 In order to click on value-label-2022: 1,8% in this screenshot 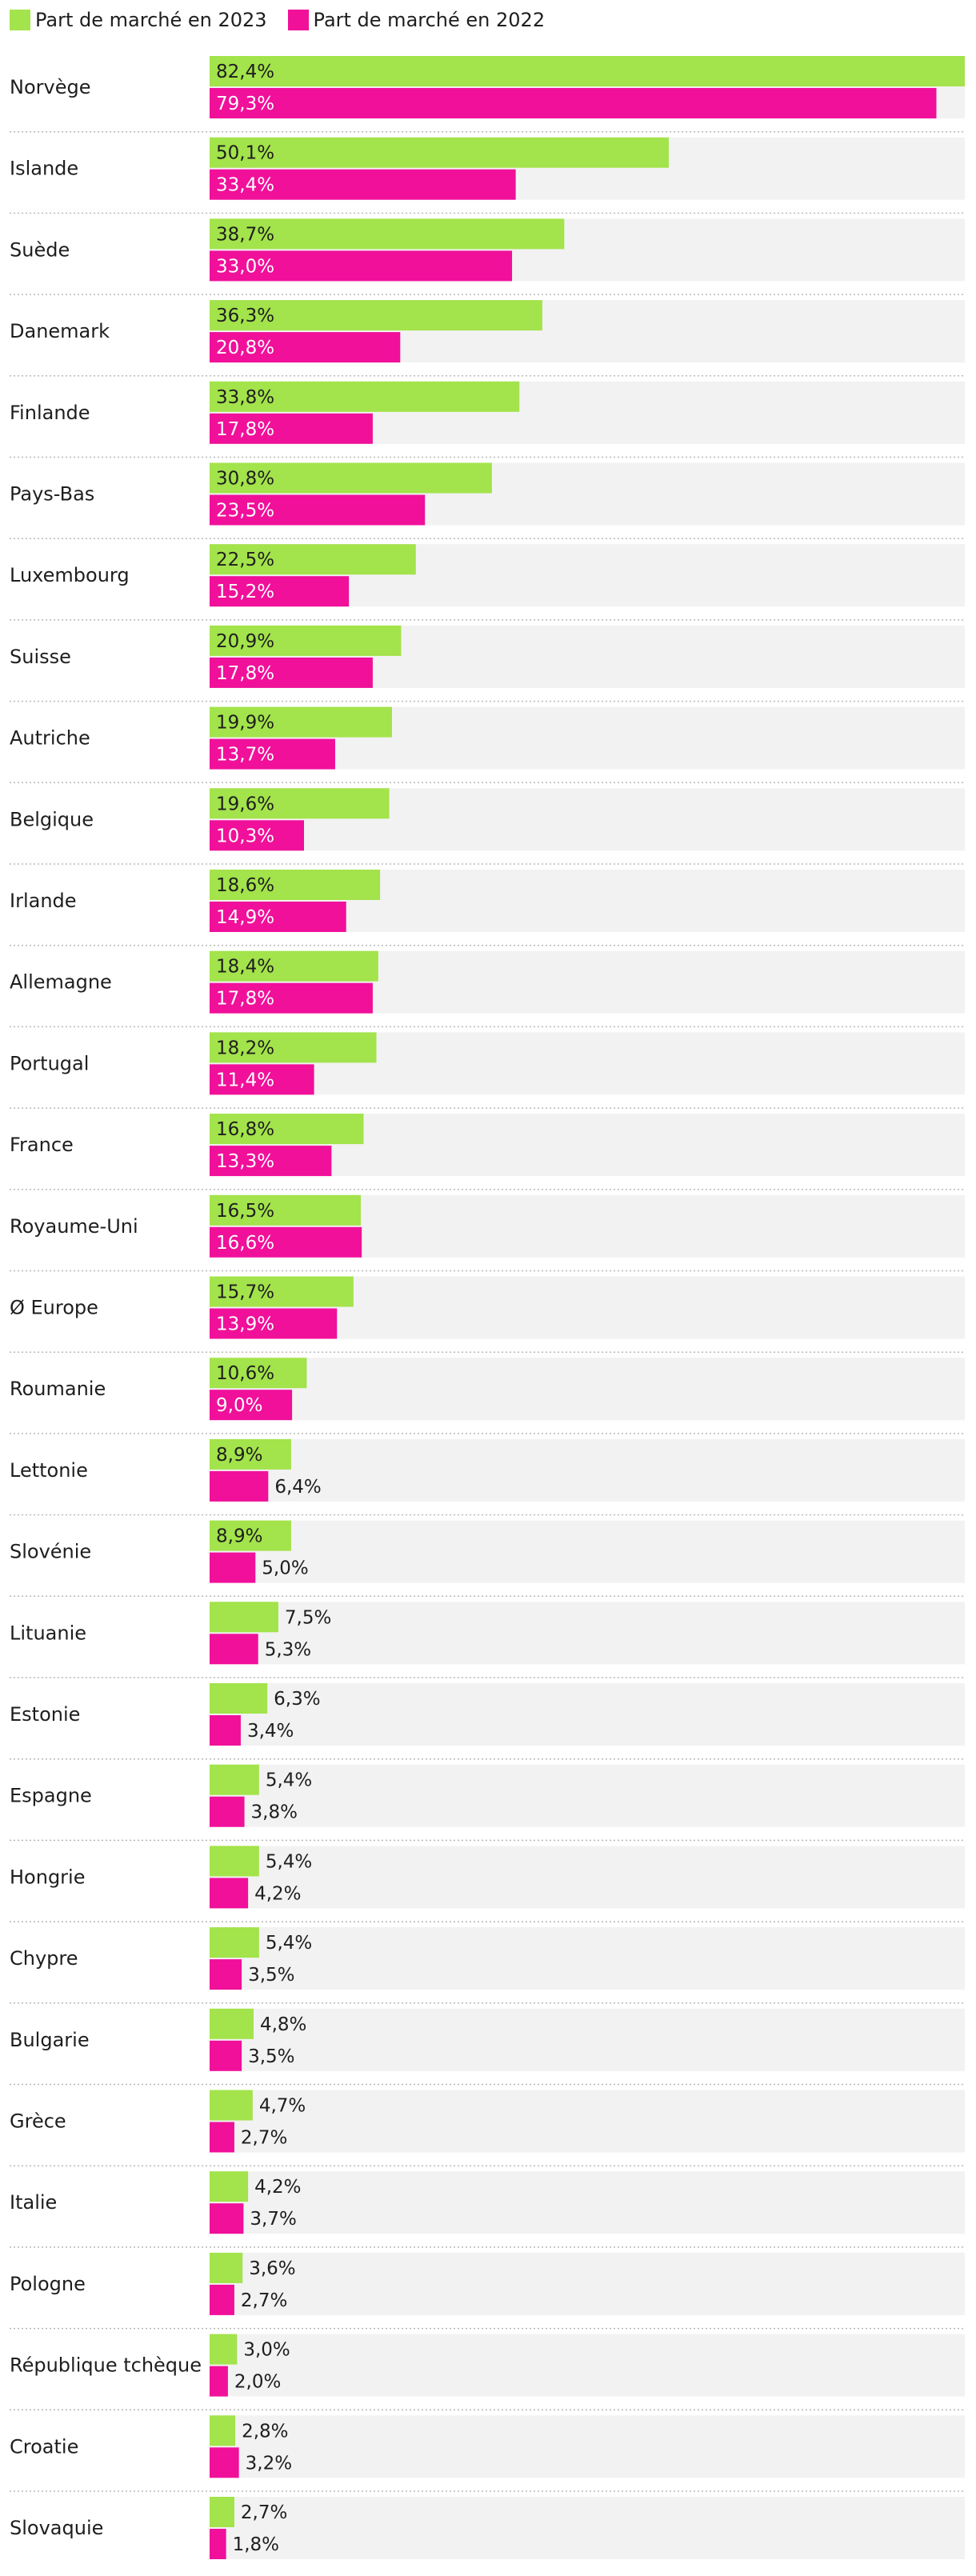, I will do `click(256, 2544)`.